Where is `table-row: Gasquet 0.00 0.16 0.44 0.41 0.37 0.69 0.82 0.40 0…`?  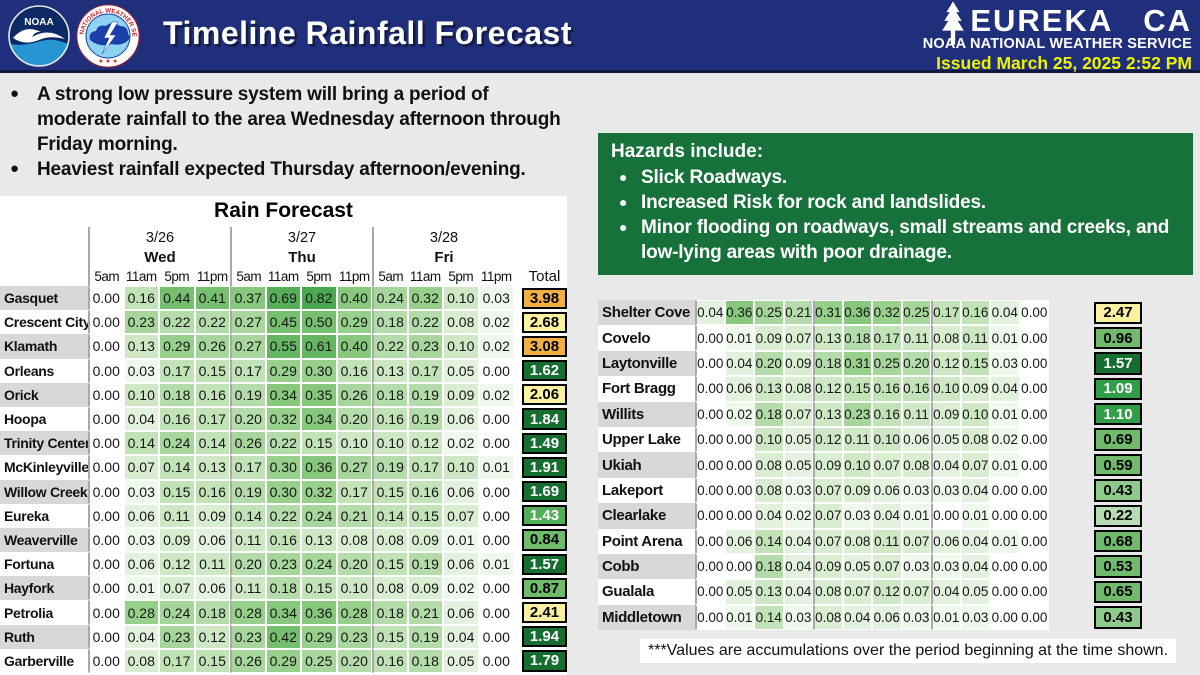 table-row: Gasquet 0.00 0.16 0.44 0.41 0.37 0.69 0.82 0.40 0… is located at coordinates (283, 298).